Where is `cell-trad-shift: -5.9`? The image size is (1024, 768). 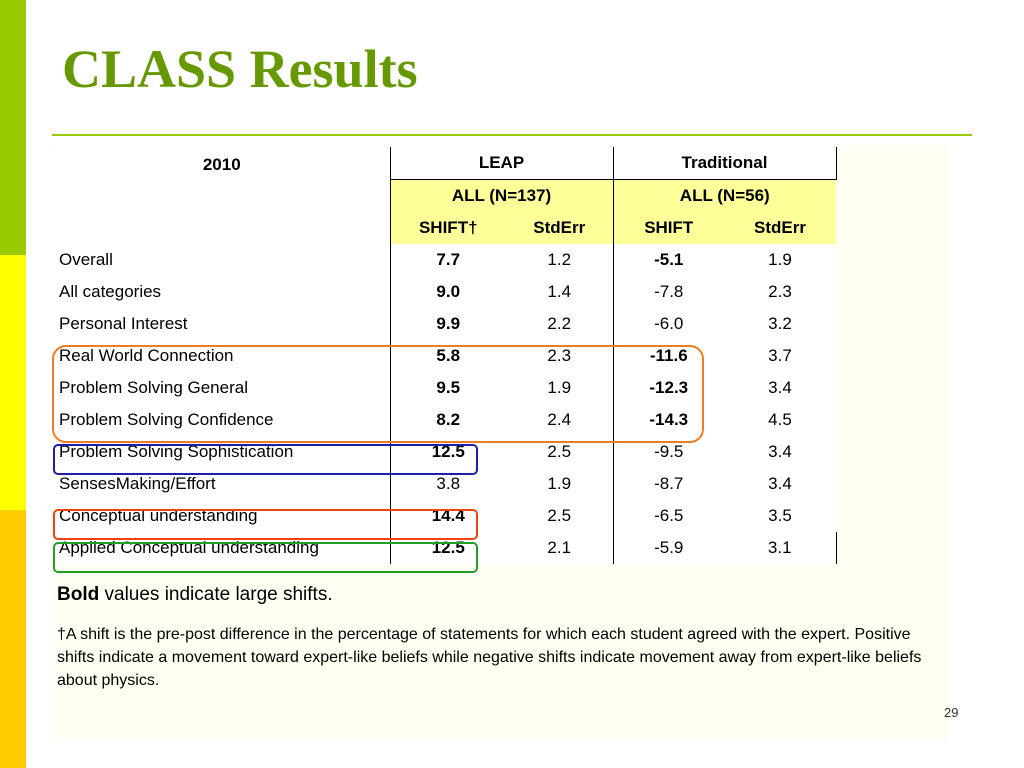 cell-trad-shift: -5.9 is located at coordinates (668, 548).